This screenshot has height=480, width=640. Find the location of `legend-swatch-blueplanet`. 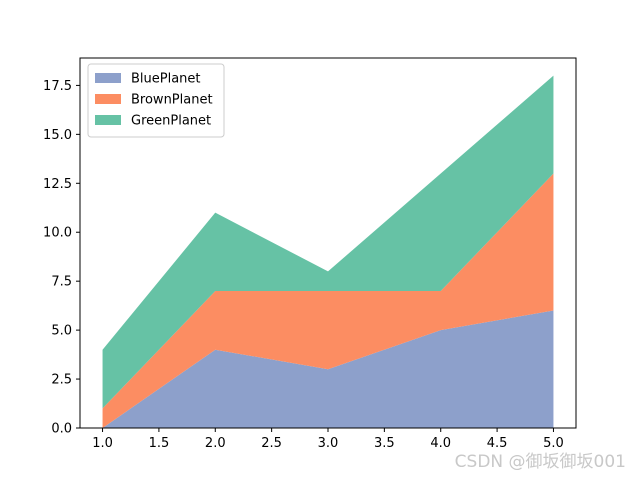

legend-swatch-blueplanet is located at coordinates (108, 78).